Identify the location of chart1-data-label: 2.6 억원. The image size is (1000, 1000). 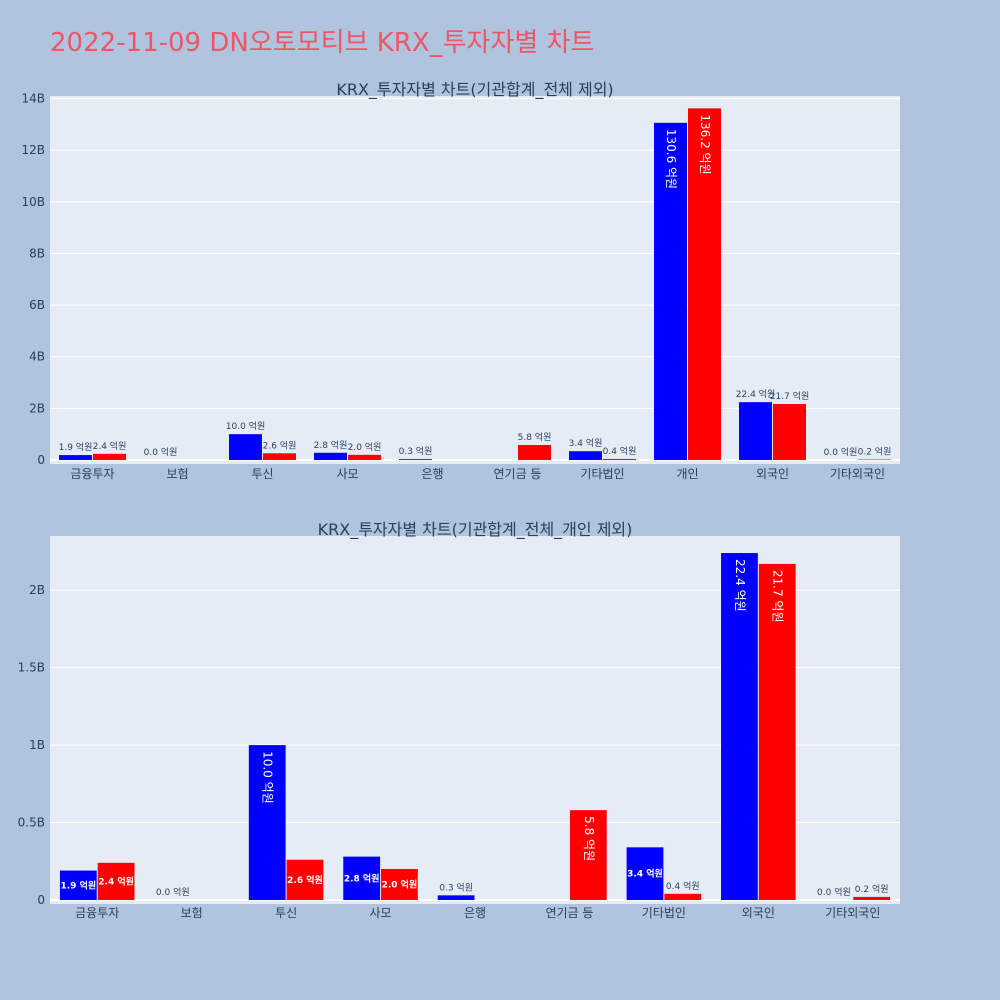
(280, 445).